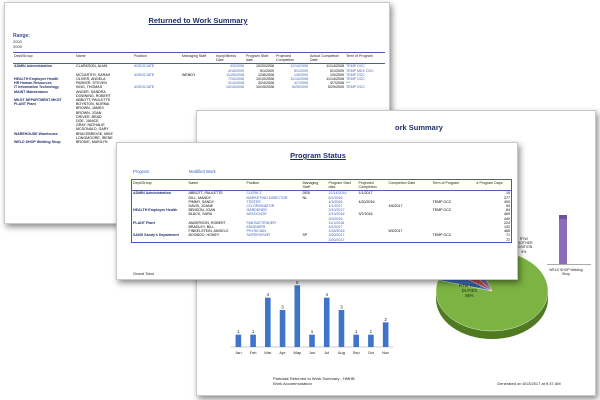  What do you see at coordinates (336, 239) in the screenshot?
I see `table-cell: 3/20/2017` at bounding box center [336, 239].